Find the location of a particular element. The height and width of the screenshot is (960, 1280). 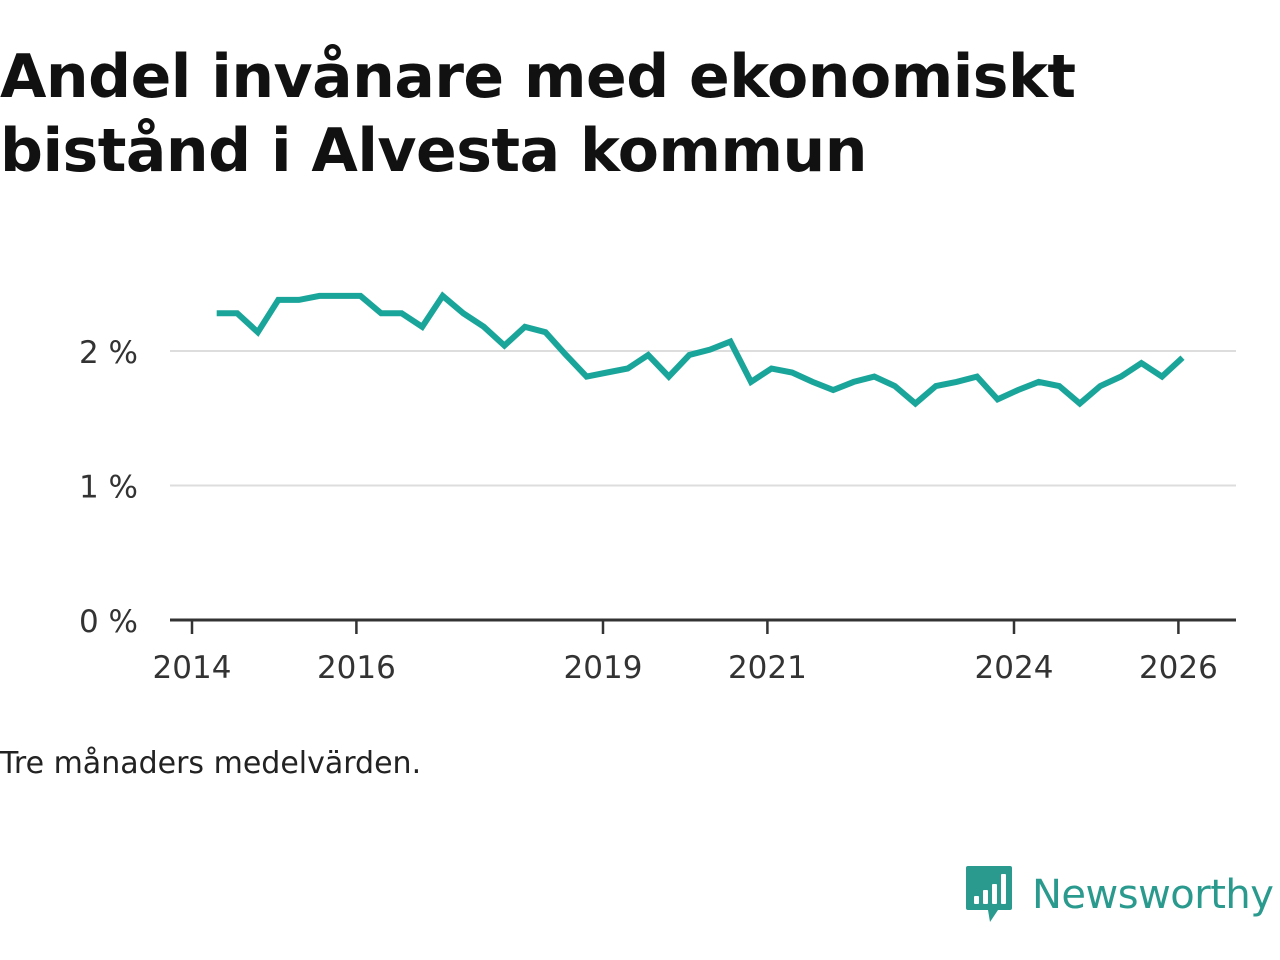

series is located at coordinates (700, 349).